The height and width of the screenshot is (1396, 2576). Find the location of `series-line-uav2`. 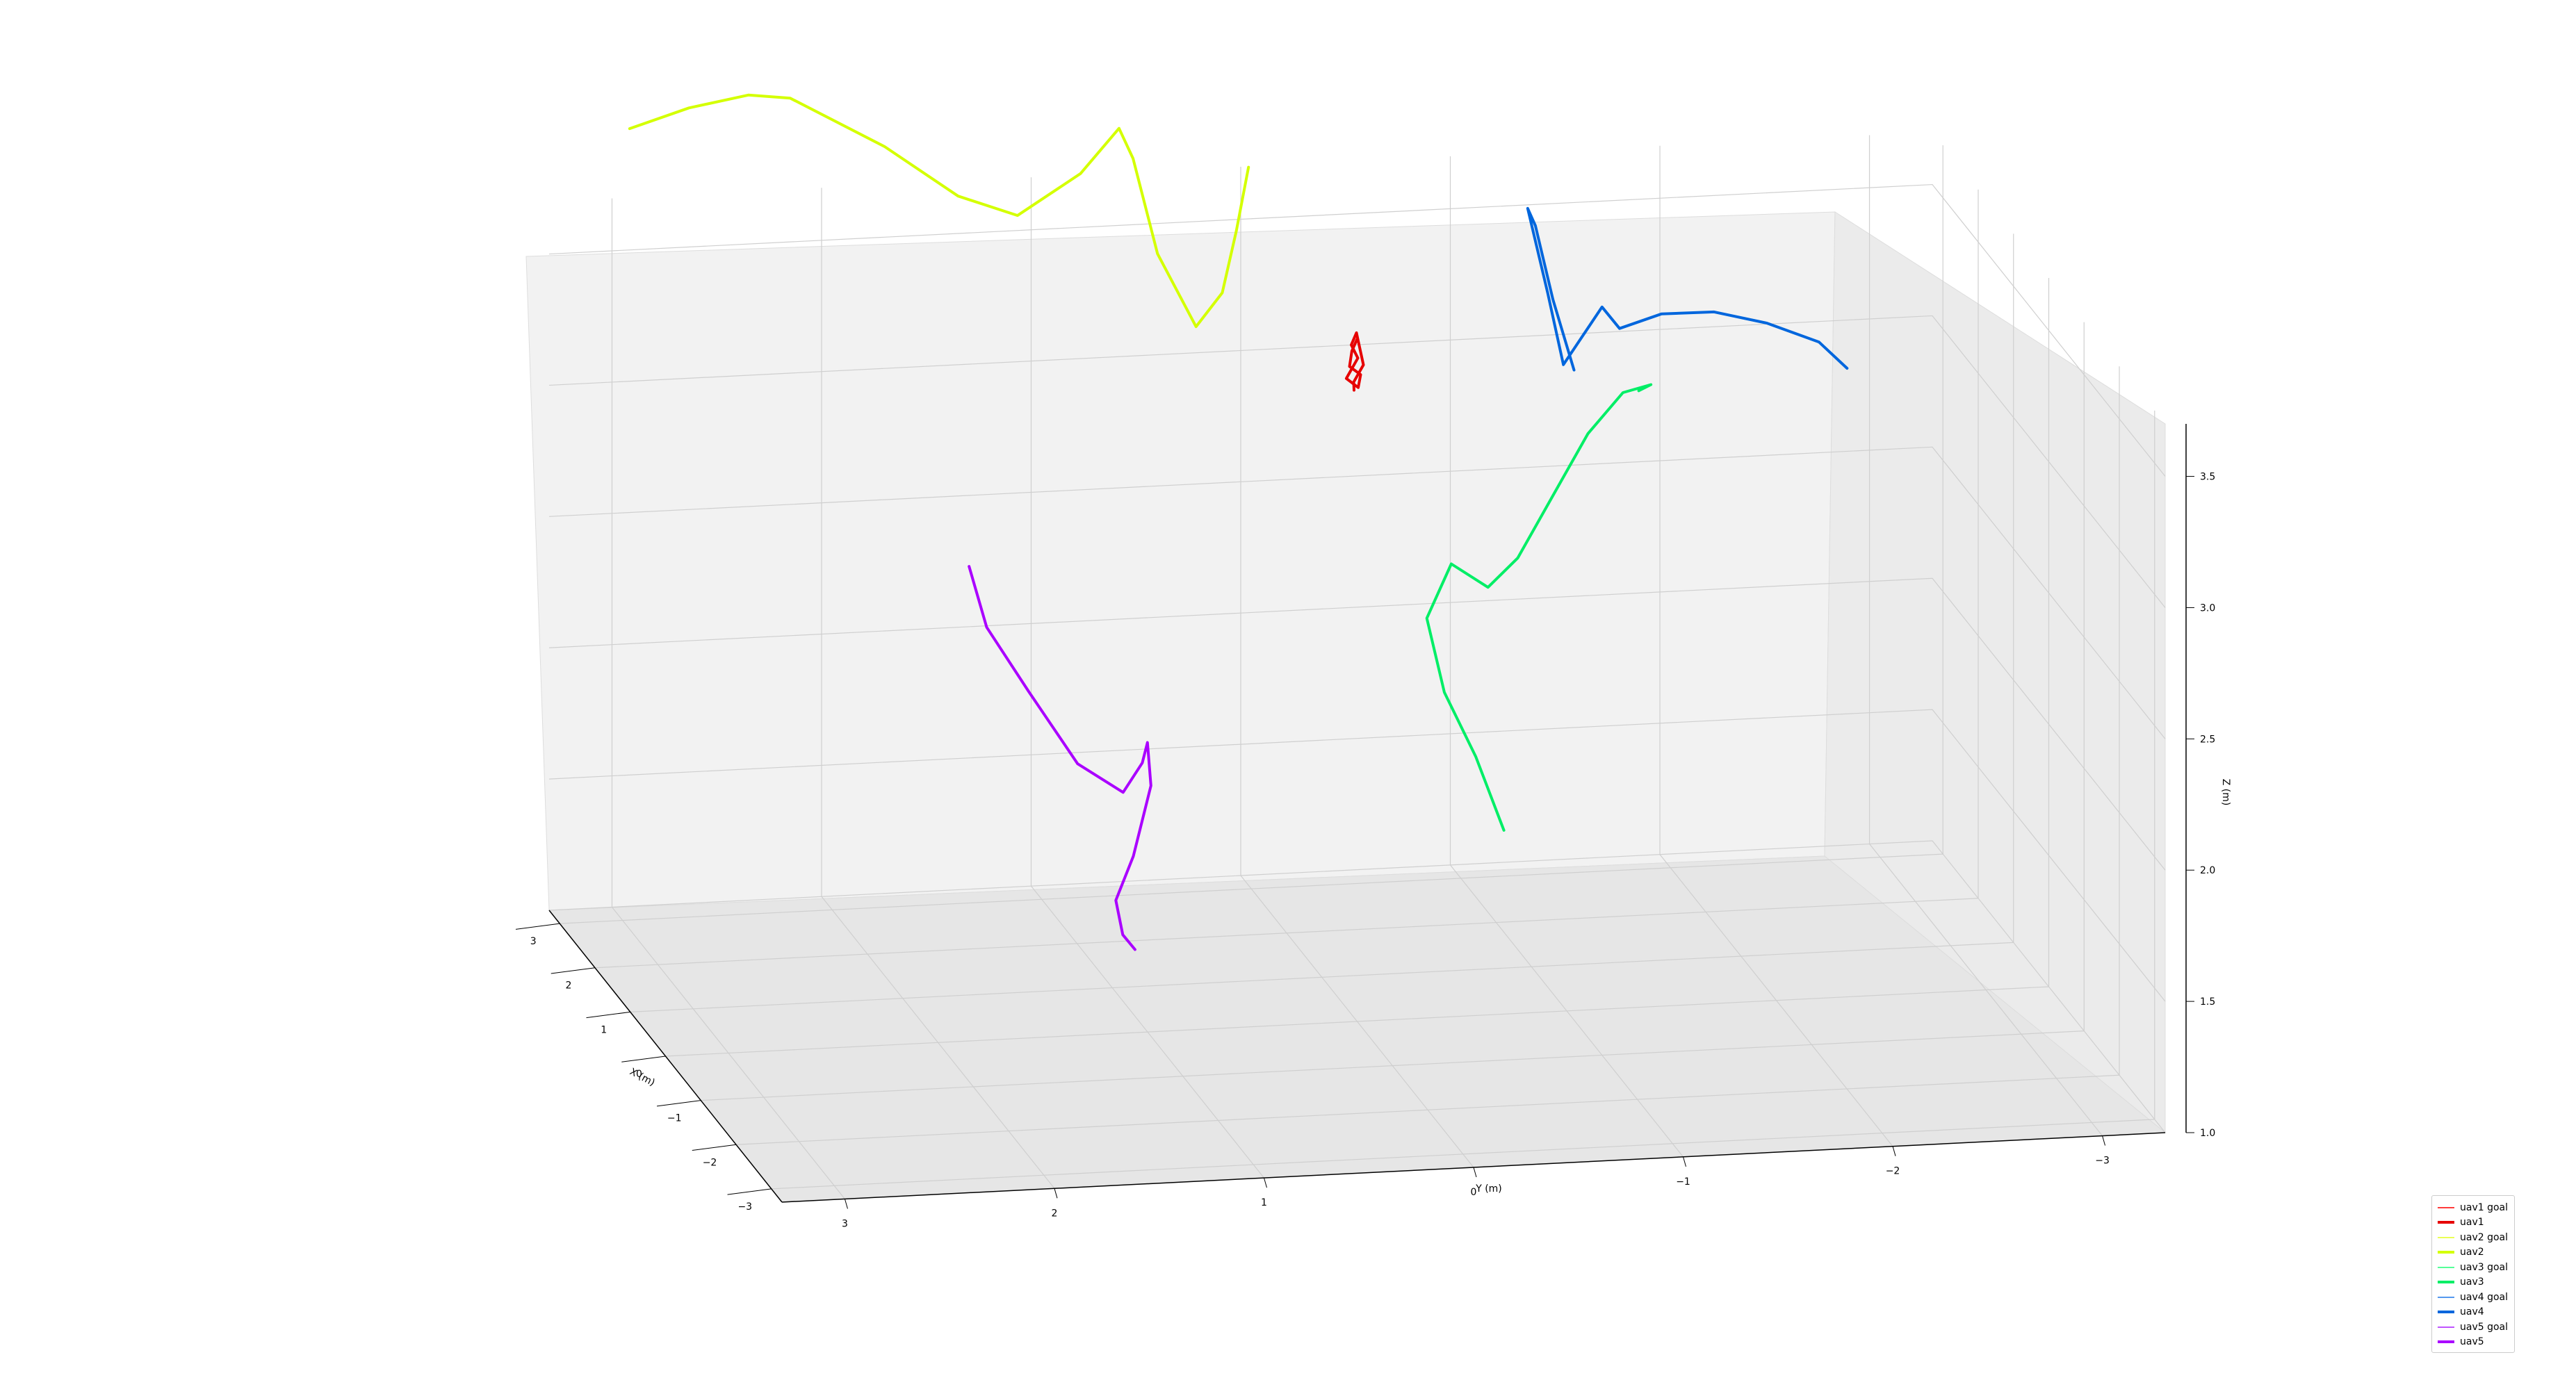

series-line-uav2 is located at coordinates (939, 211).